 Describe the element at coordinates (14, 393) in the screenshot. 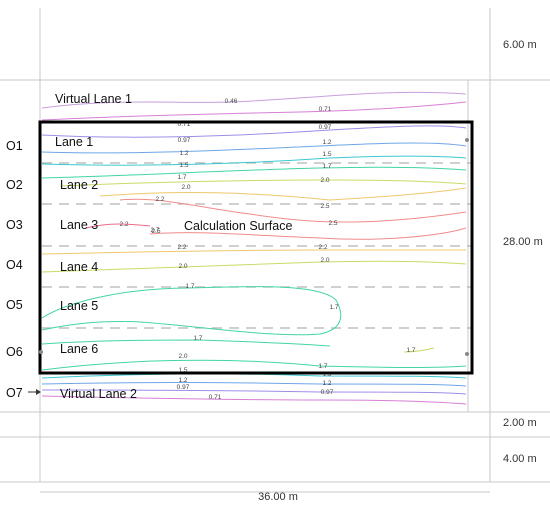

I see `observer-o7-label: O7` at that location.